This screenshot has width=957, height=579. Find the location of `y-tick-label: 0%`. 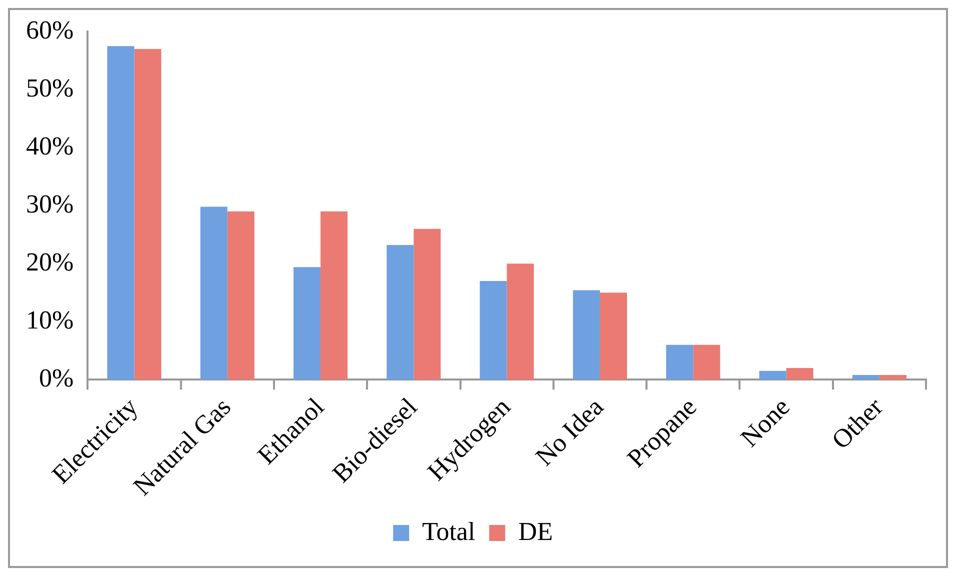

y-tick-label: 0% is located at coordinates (56, 377).